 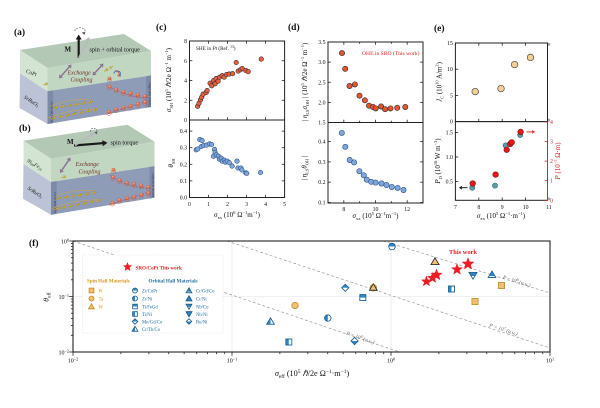 I want to click on svg-text: spin + orbital torque, so click(x=115, y=49).